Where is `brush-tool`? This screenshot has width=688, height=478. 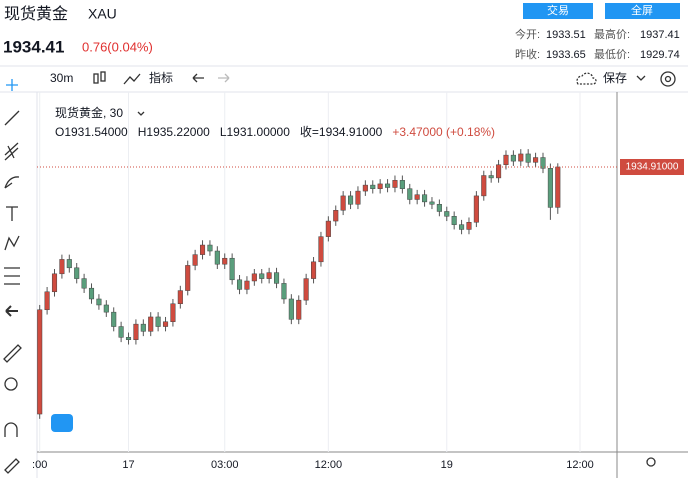 brush-tool is located at coordinates (12, 182).